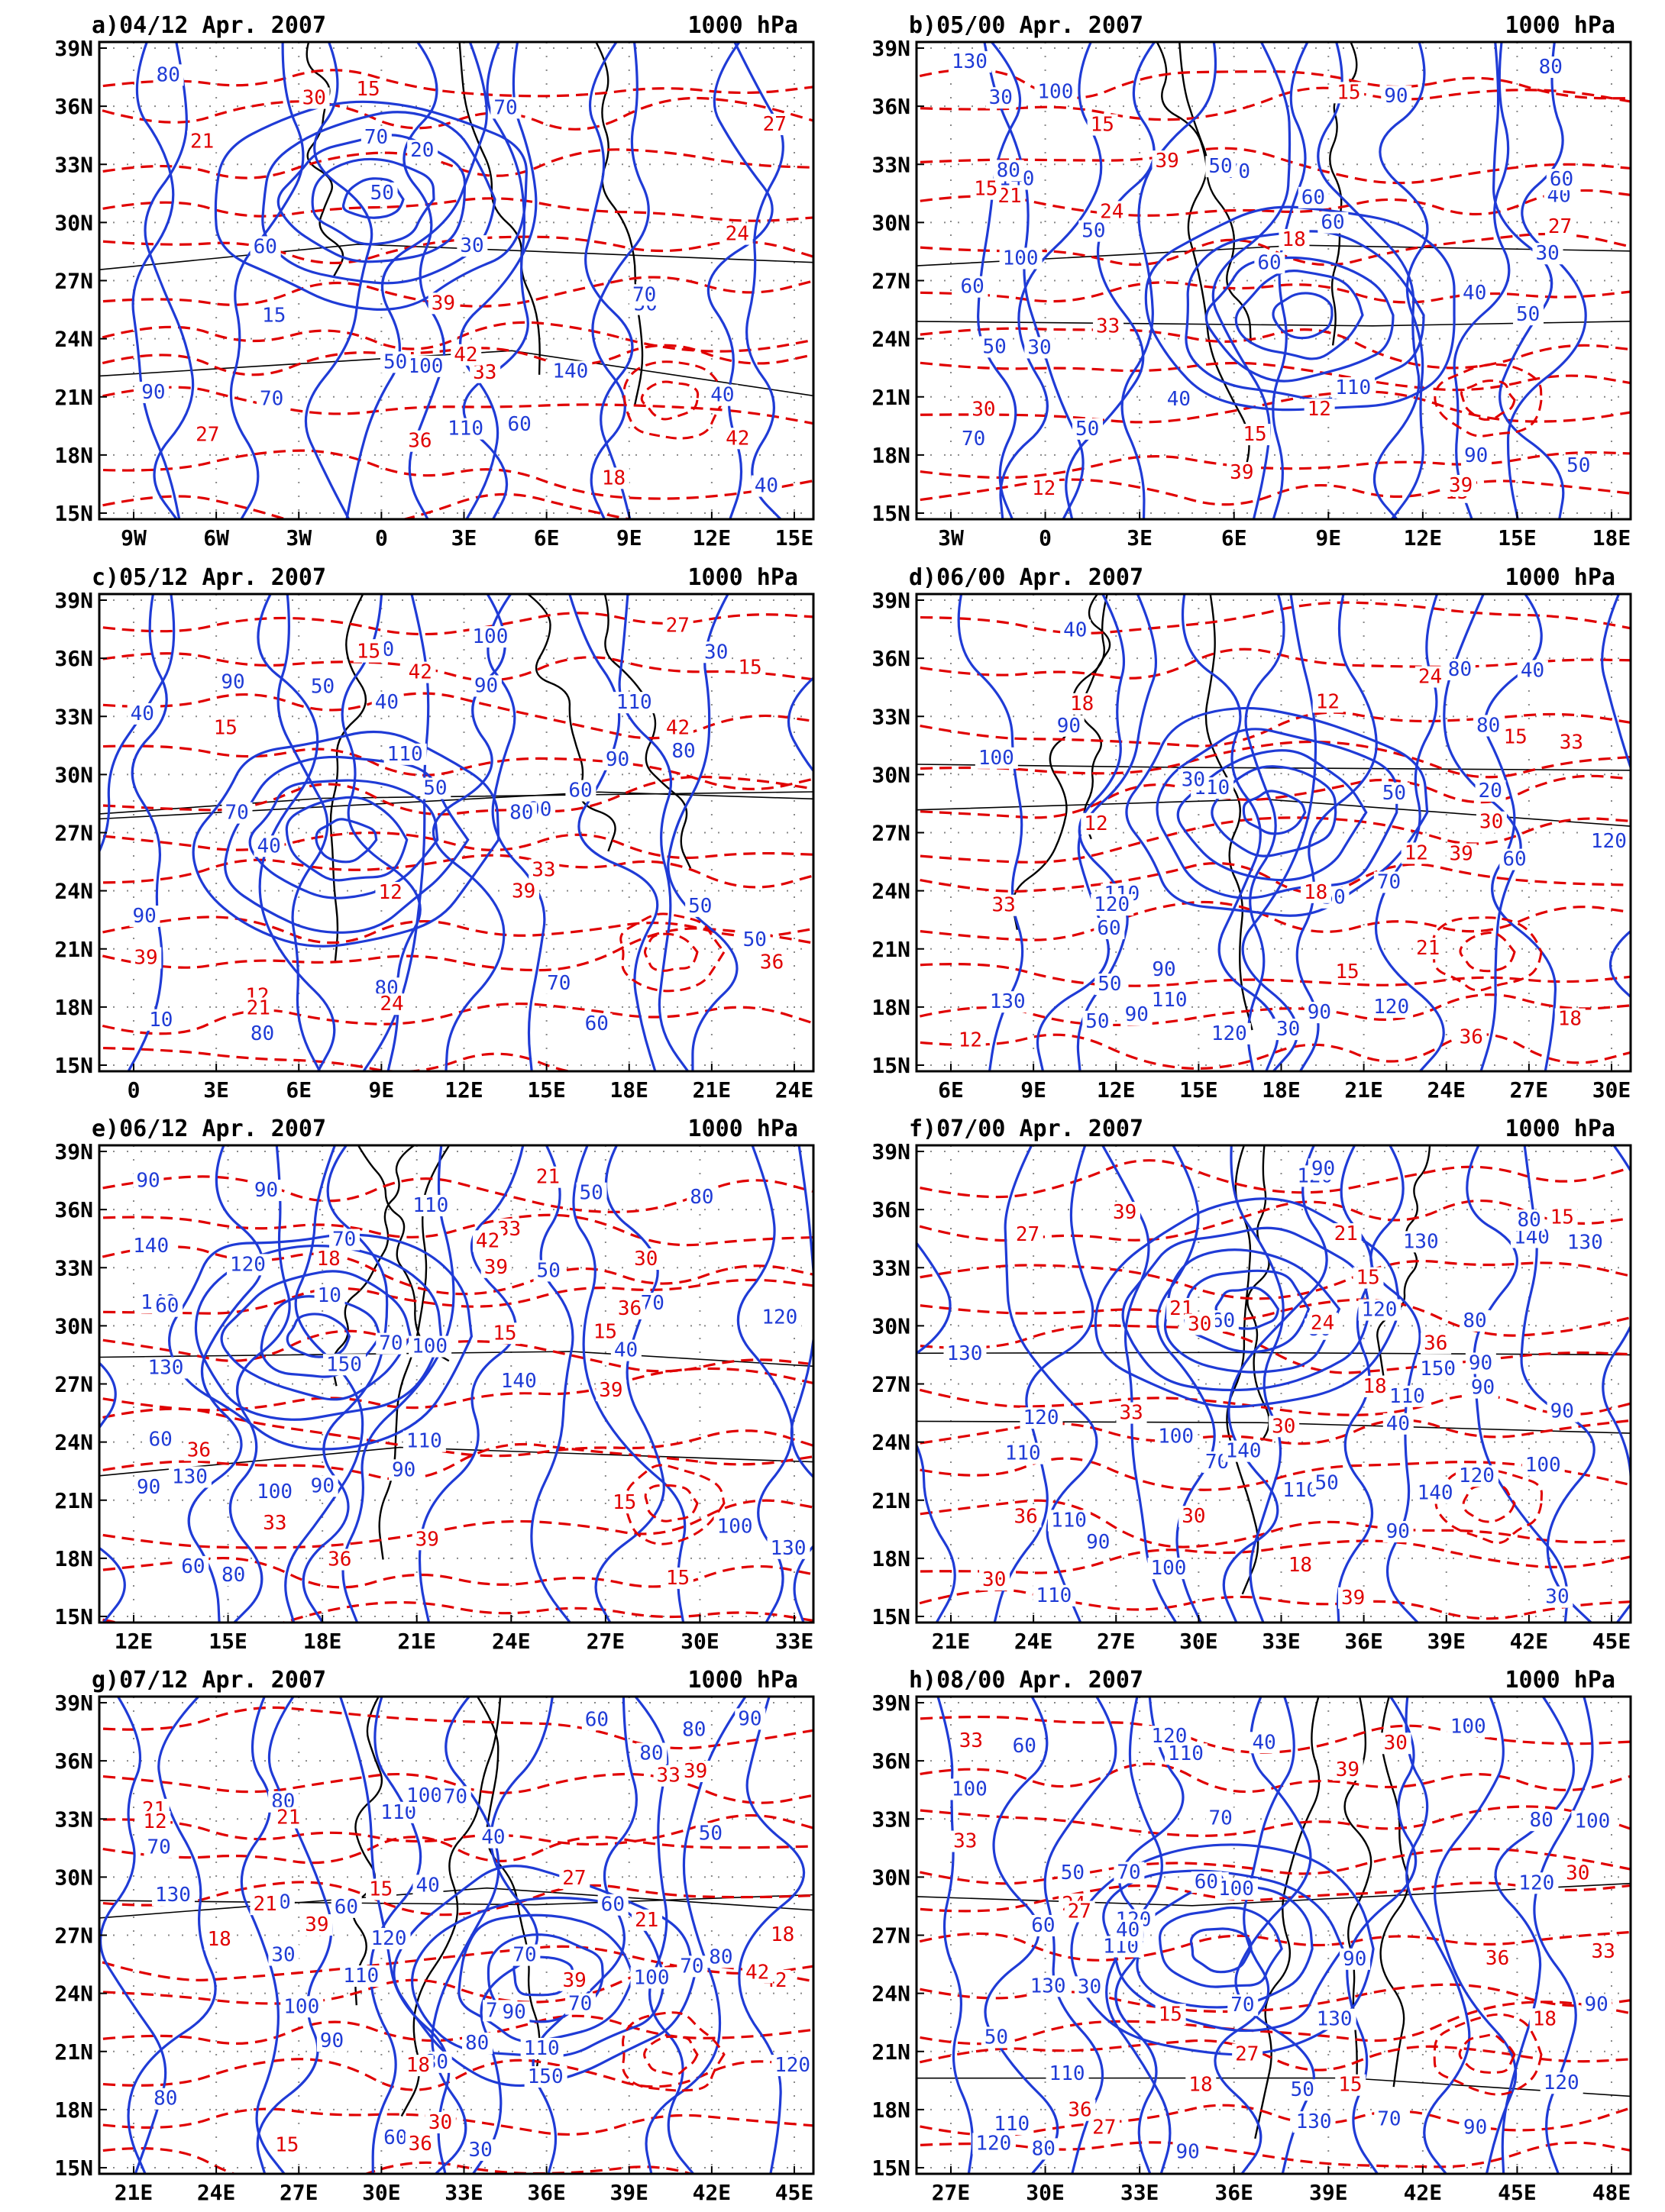 The height and width of the screenshot is (2212, 1665). I want to click on geopotential-contour-label: 30, so click(283, 1954).